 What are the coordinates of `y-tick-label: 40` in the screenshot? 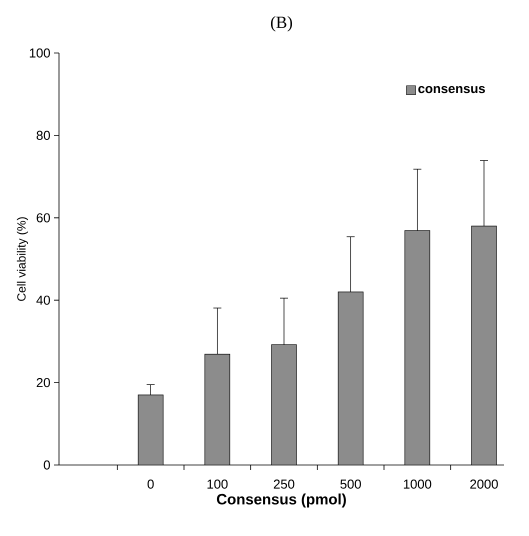 It's located at (43, 300).